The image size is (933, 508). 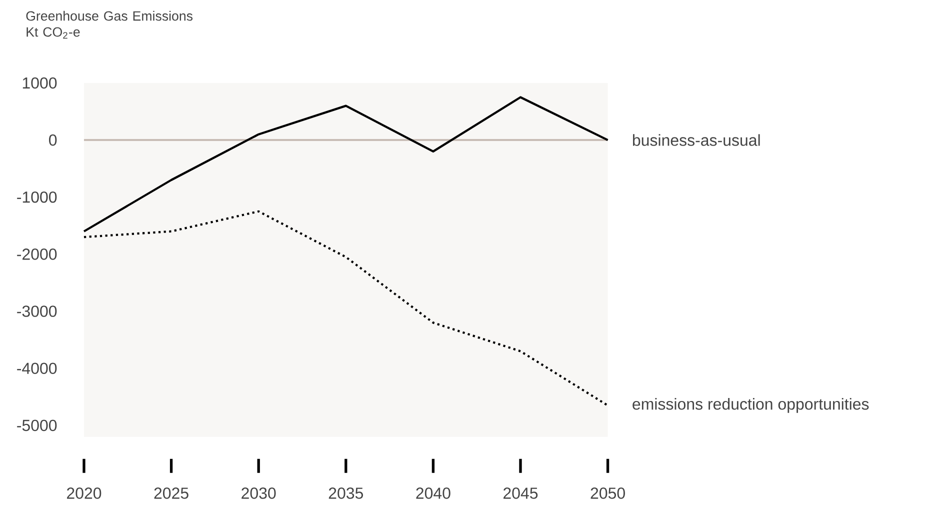 I want to click on y-tick-label: -3000, so click(x=37, y=312).